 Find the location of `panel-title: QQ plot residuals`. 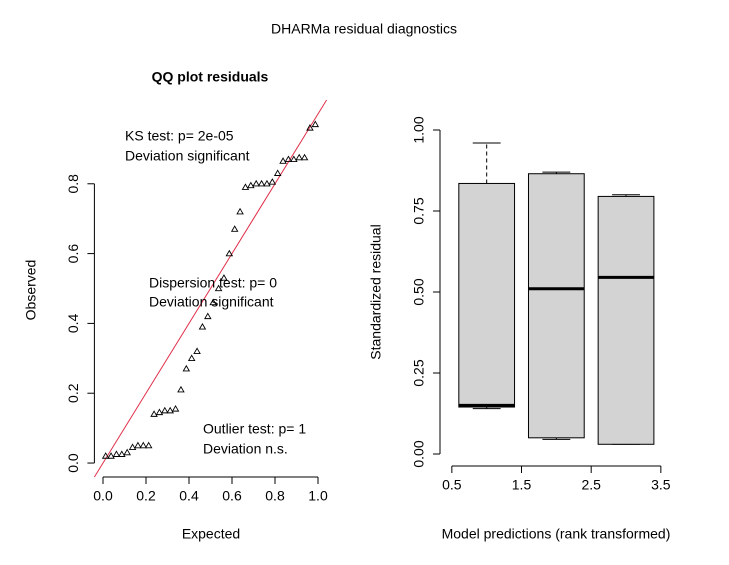

panel-title: QQ plot residuals is located at coordinates (210, 77).